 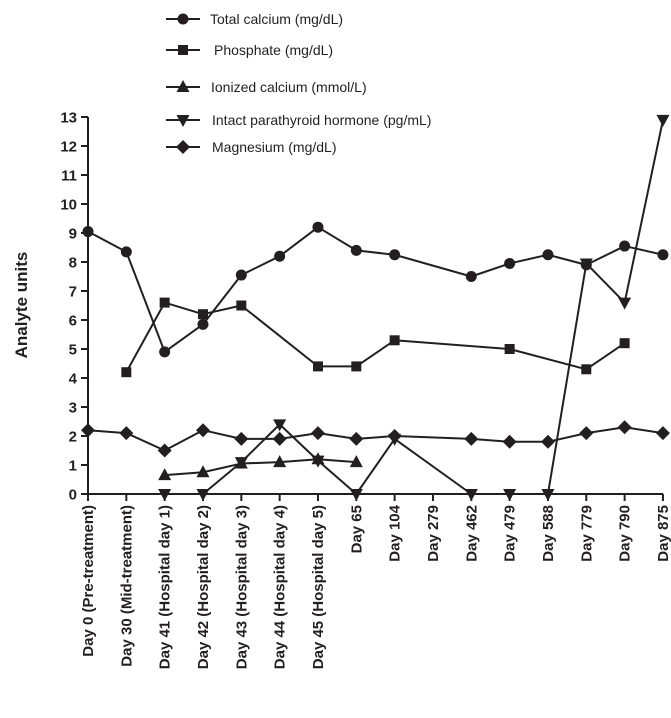 I want to click on legend-item: Magnesium (mg/dL), so click(x=251, y=147).